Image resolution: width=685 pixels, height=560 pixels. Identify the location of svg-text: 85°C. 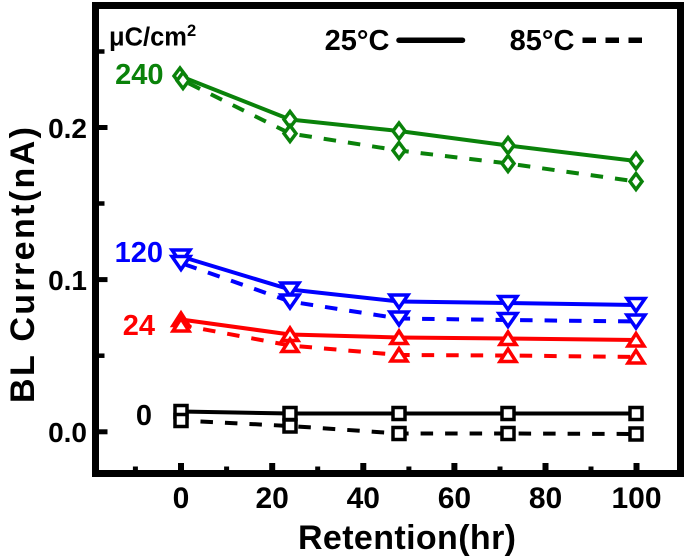
(542, 41).